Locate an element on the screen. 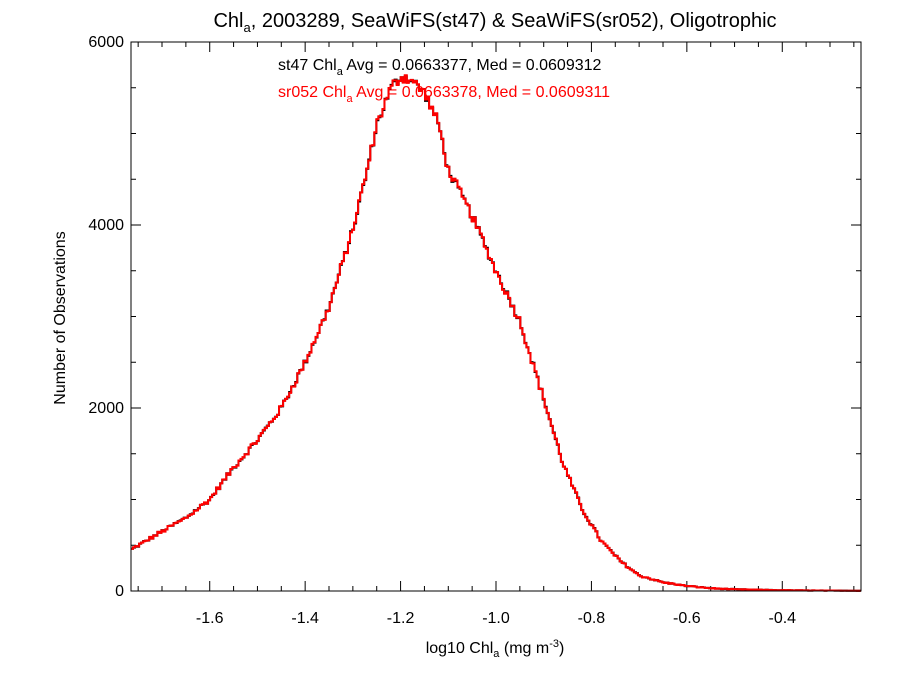  y-axis-label: Number of Observations is located at coordinates (60, 317).